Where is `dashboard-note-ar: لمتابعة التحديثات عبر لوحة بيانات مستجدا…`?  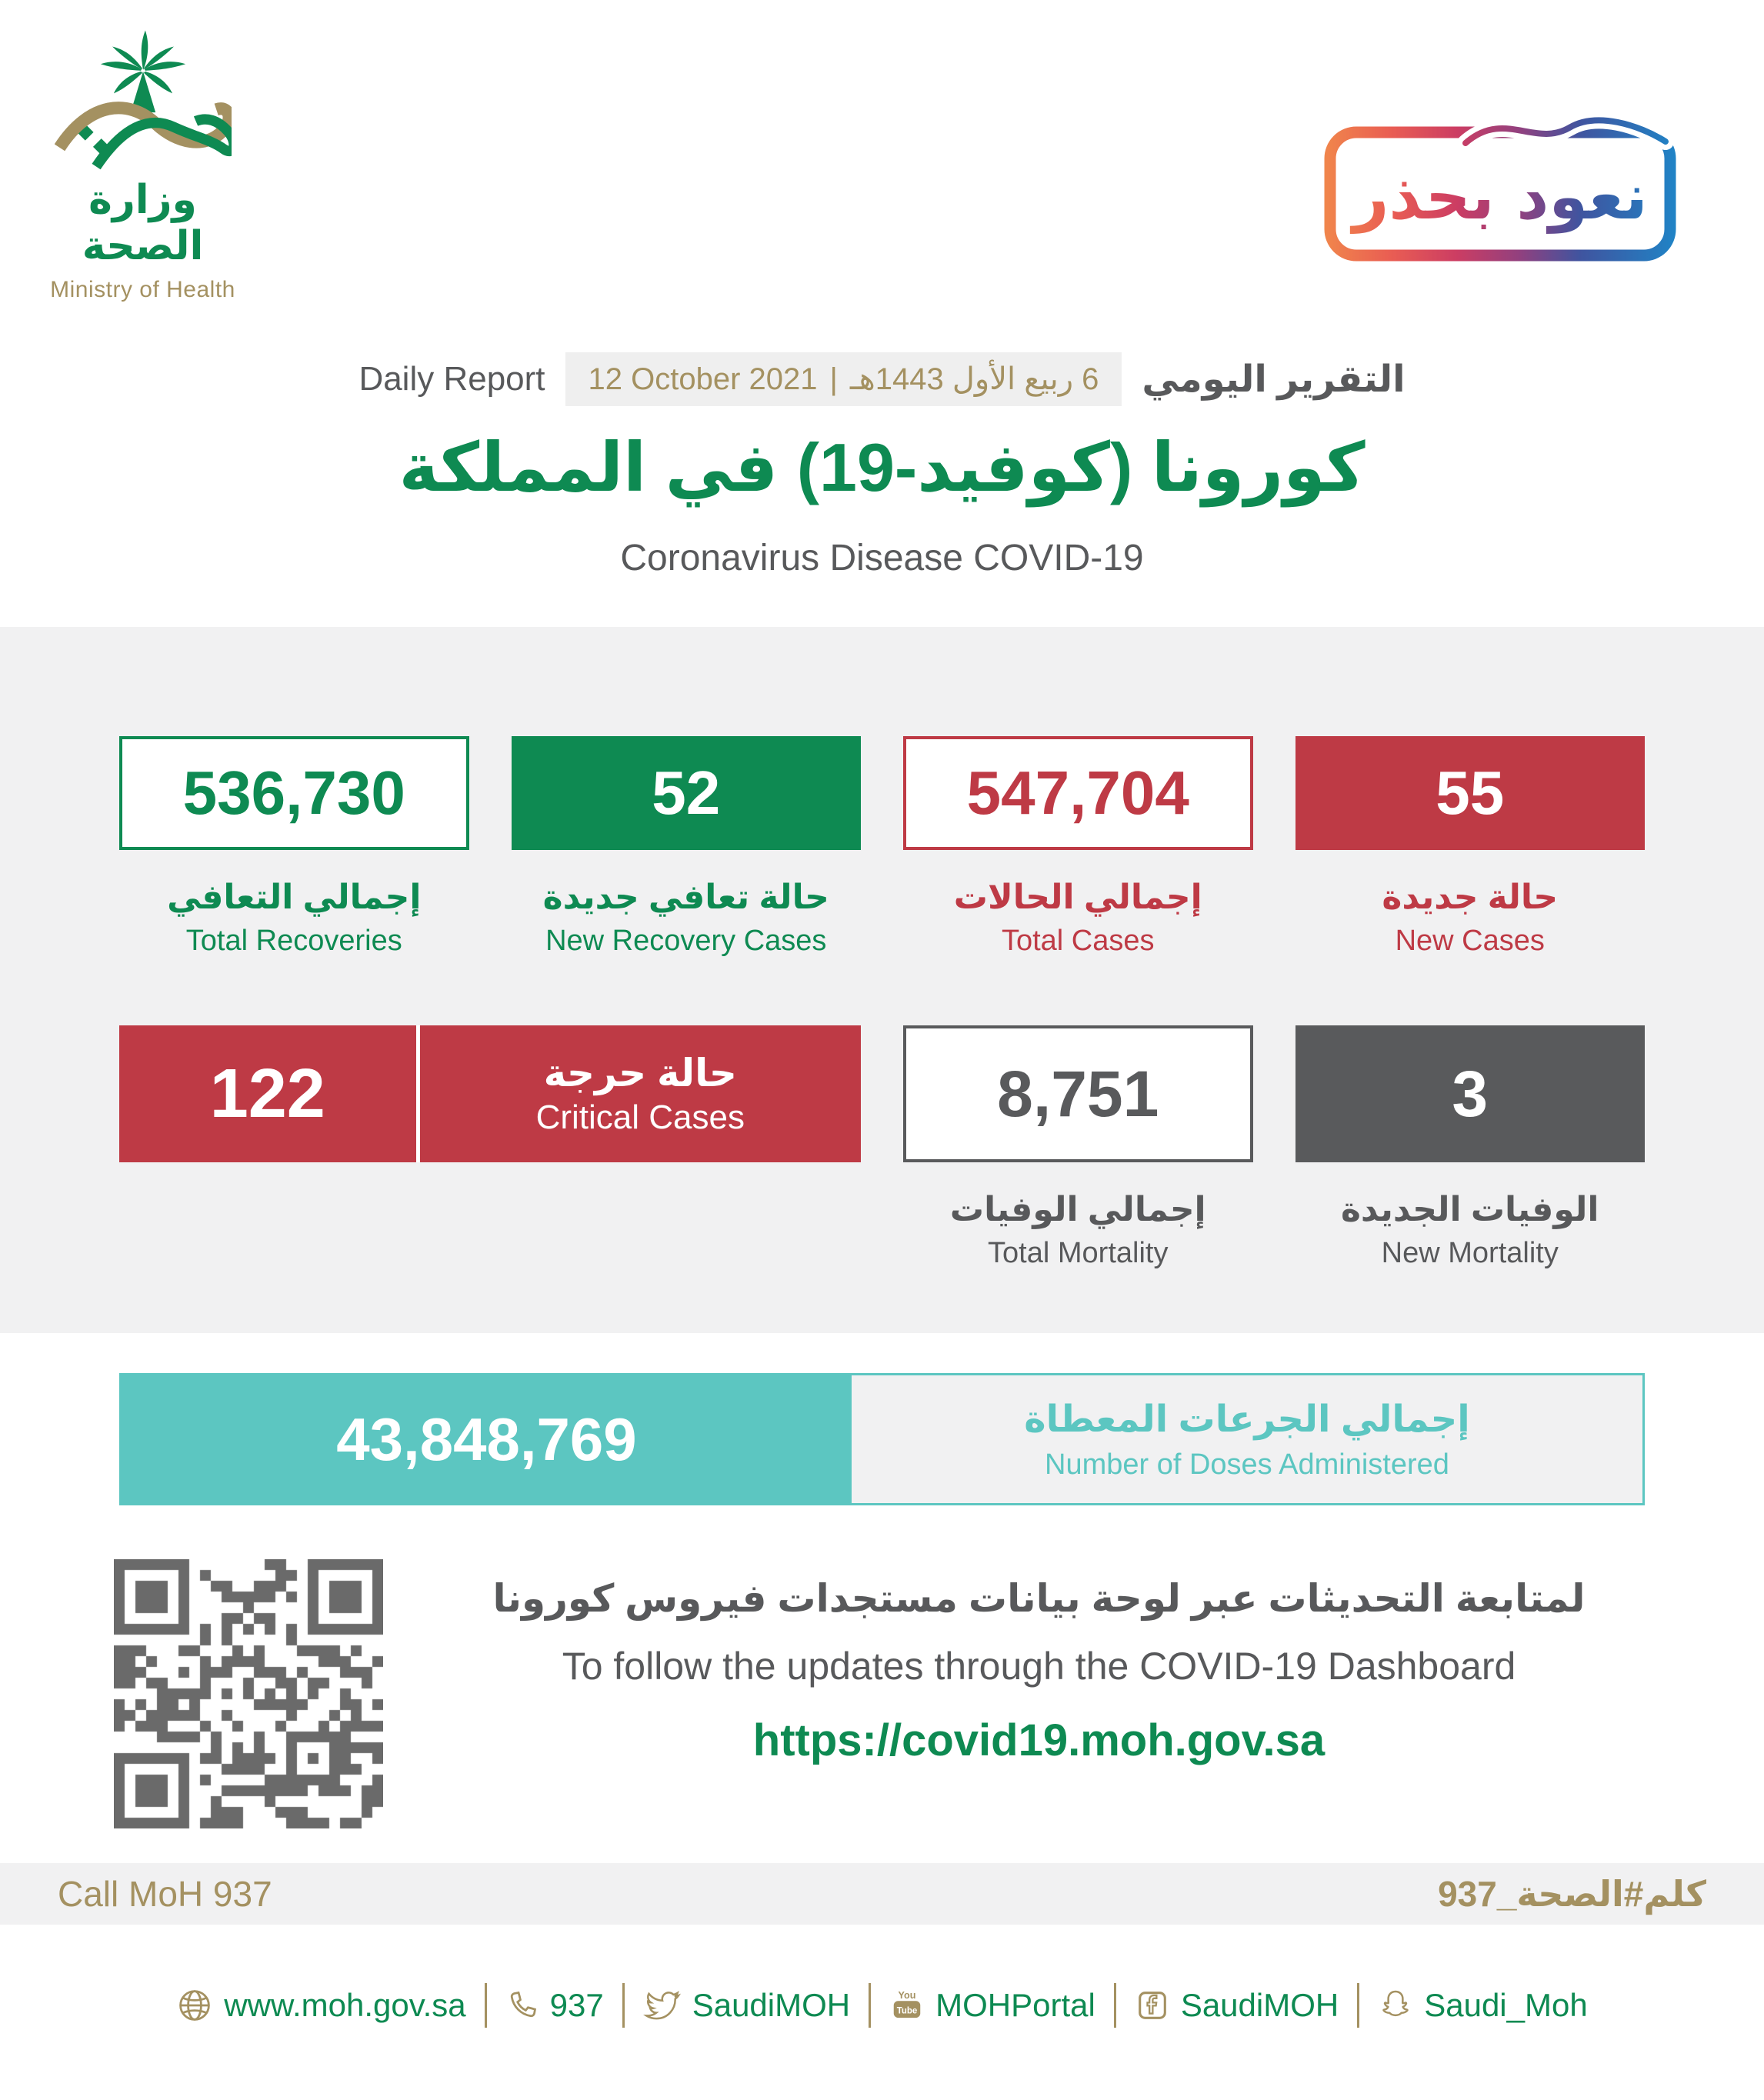
dashboard-note-ar: لمتابعة التحديثات عبر لوحة بيانات مستجدا… is located at coordinates (1039, 1599).